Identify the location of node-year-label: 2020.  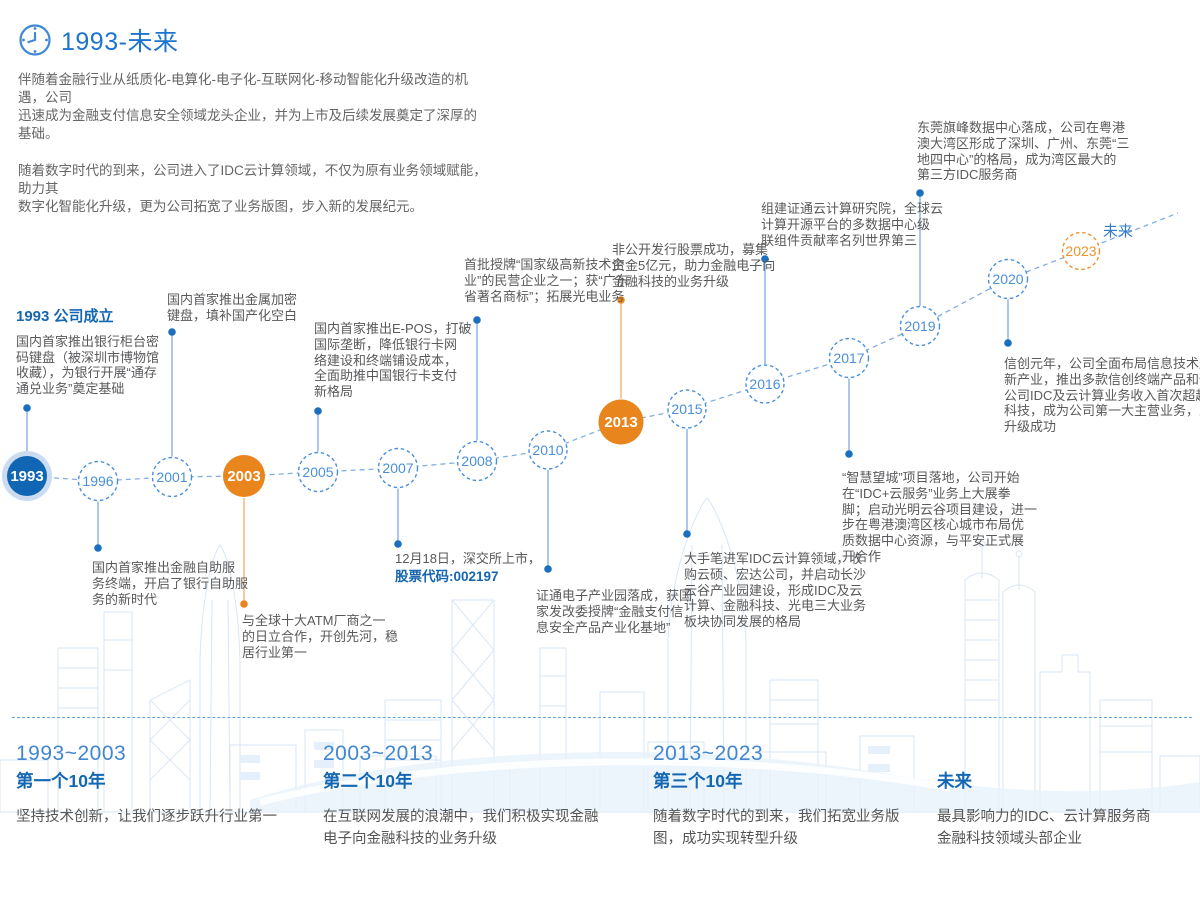
(1007, 279).